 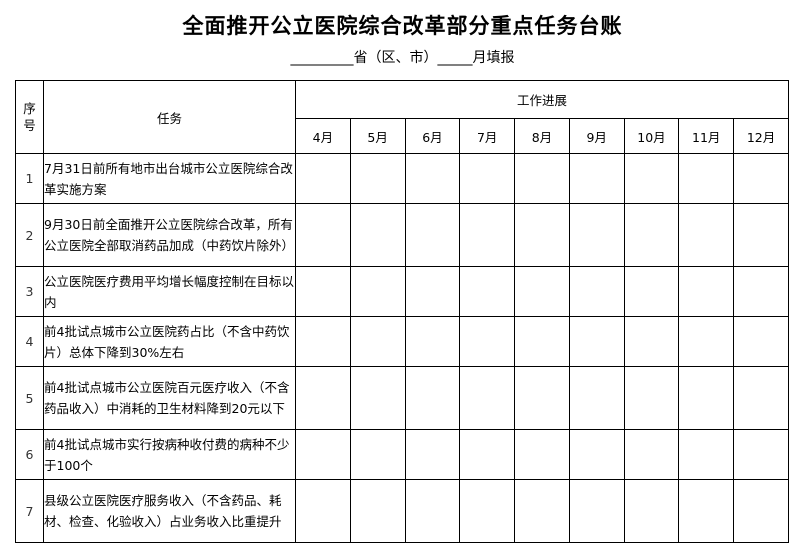 What do you see at coordinates (377, 511) in the screenshot?
I see `progress-cell-row7-5月` at bounding box center [377, 511].